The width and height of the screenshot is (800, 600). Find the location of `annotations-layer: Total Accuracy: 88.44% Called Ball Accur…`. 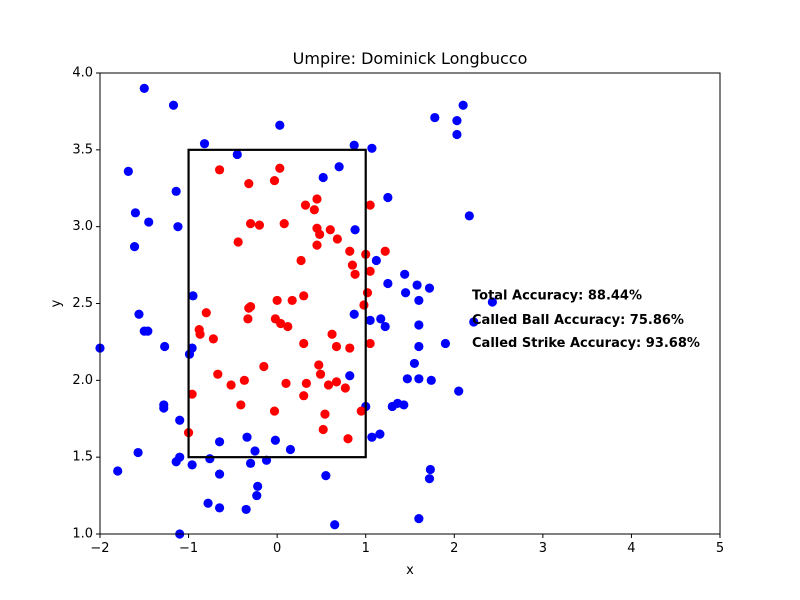

annotations-layer: Total Accuracy: 88.44% Called Ball Accur… is located at coordinates (586, 319).